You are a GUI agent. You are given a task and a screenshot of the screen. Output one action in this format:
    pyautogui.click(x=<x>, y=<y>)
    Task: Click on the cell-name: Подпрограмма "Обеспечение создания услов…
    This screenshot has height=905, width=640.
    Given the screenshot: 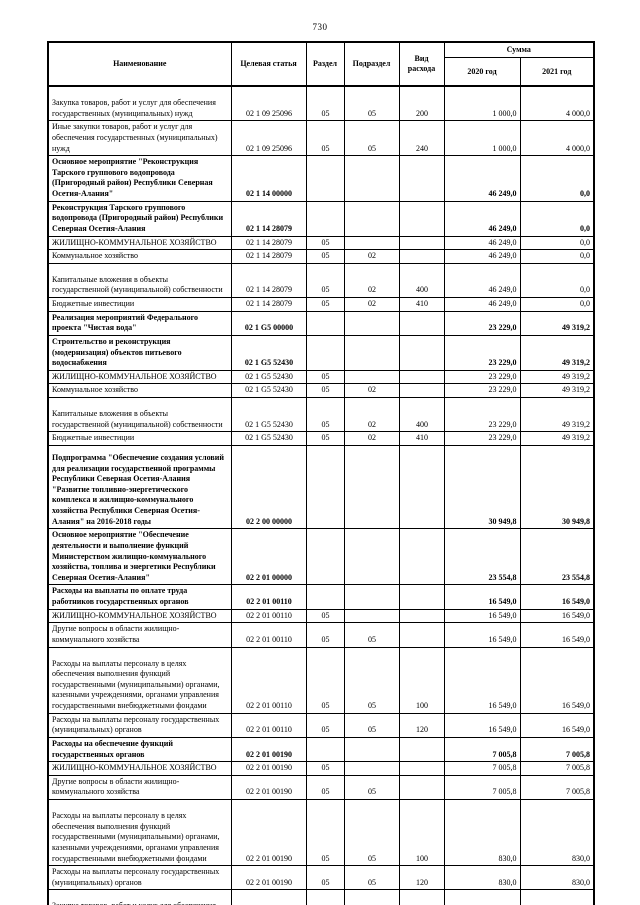 What is the action you would take?
    pyautogui.click(x=139, y=487)
    